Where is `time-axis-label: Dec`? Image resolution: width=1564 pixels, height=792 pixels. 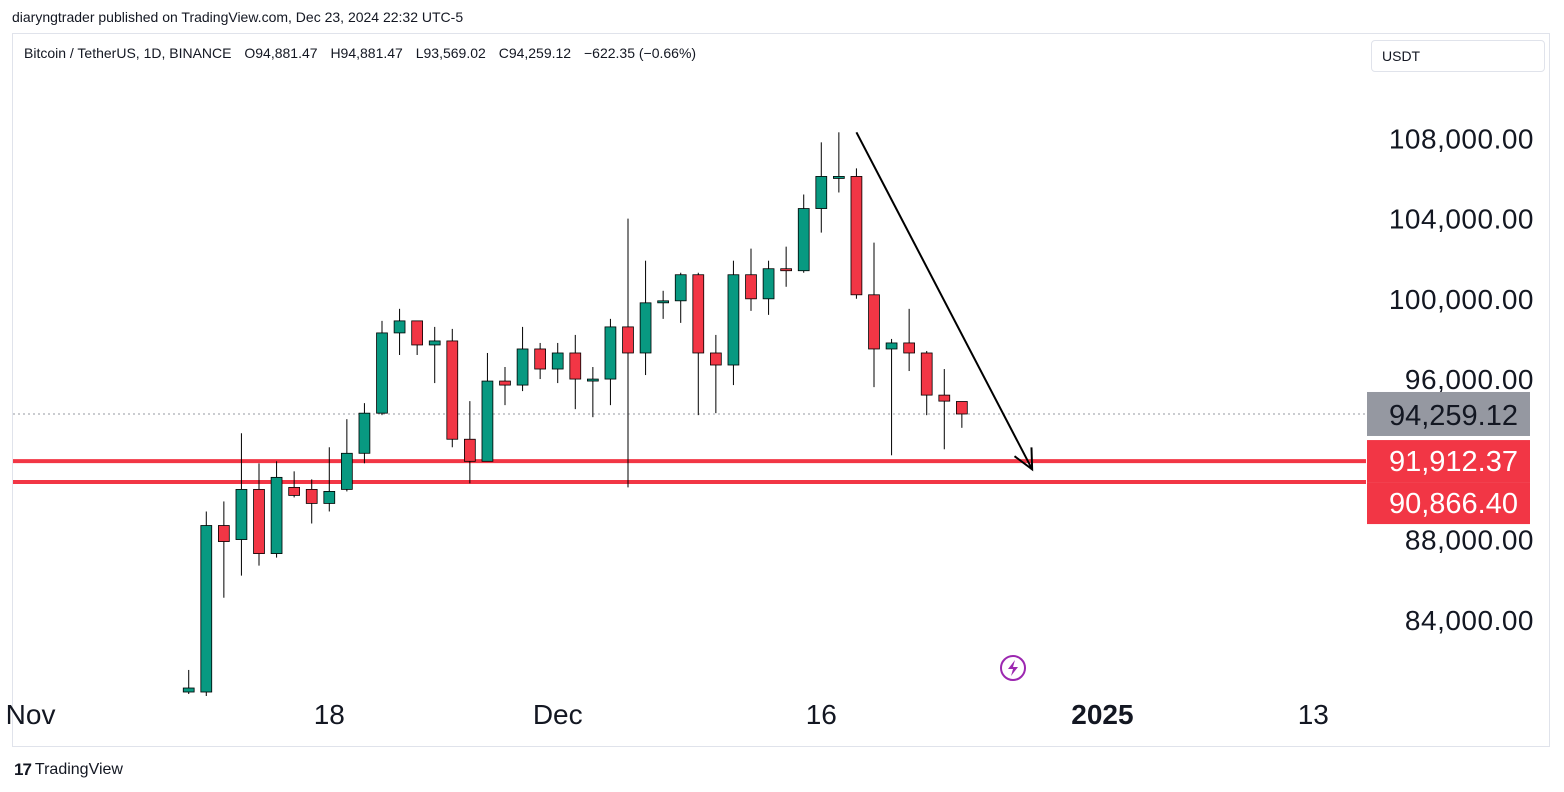
time-axis-label: Dec is located at coordinates (558, 714).